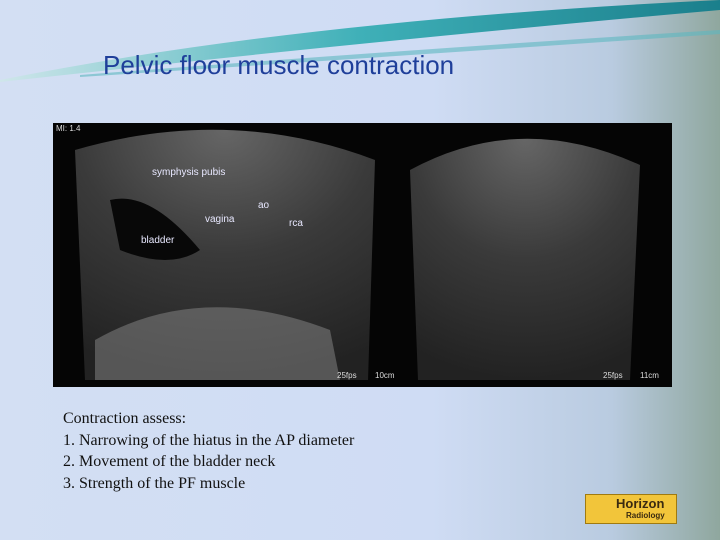 This screenshot has height=540, width=720. Describe the element at coordinates (188, 172) in the screenshot. I see `us-label: symphysis pubis` at that location.